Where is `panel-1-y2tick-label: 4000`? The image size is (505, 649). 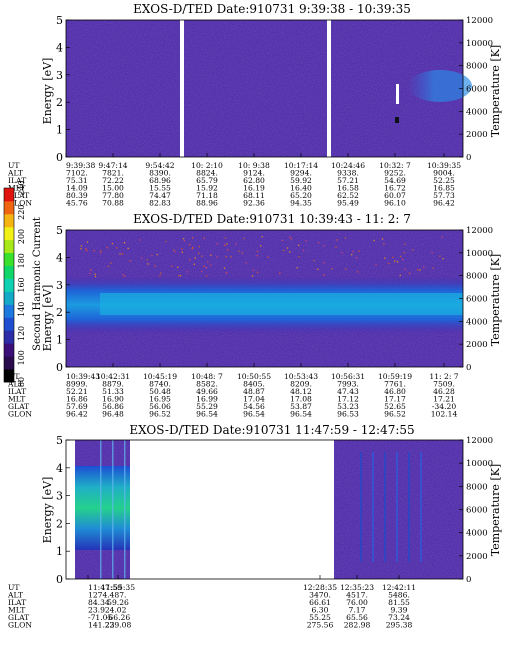 panel-1-y2tick-label: 4000 is located at coordinates (477, 112).